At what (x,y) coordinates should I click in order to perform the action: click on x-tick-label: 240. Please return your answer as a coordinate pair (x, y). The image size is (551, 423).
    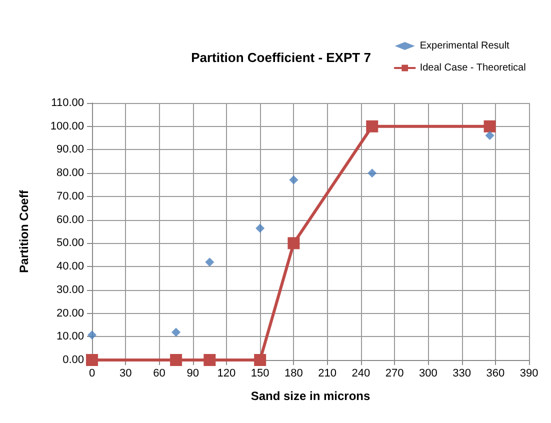
    Looking at the image, I should click on (361, 374).